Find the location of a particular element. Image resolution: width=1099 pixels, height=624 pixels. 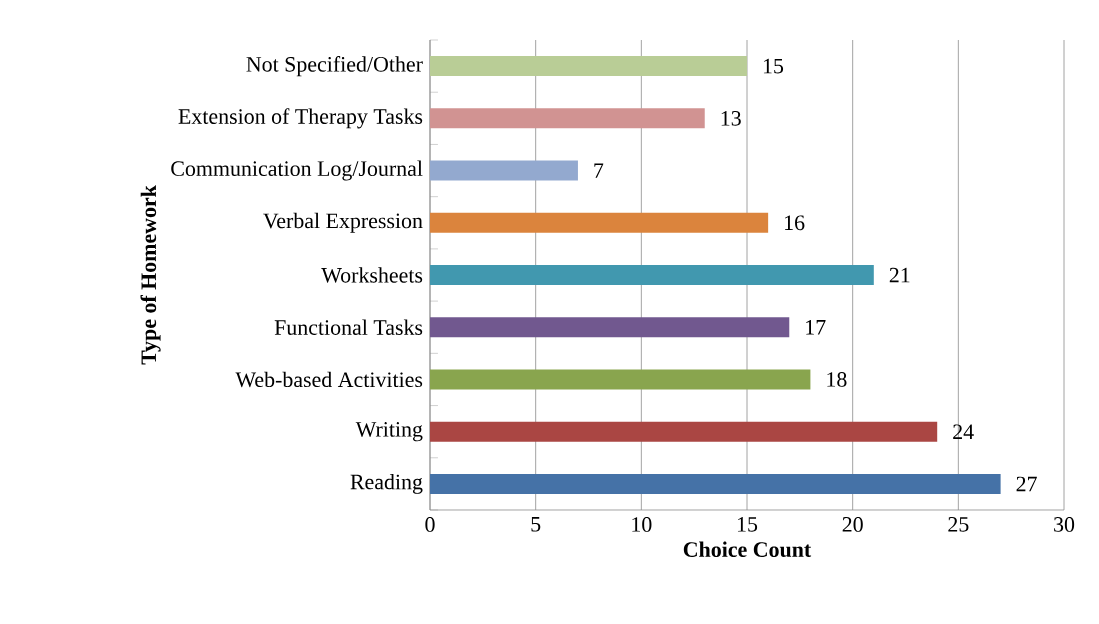

y-tick-label: Writing is located at coordinates (389, 432).